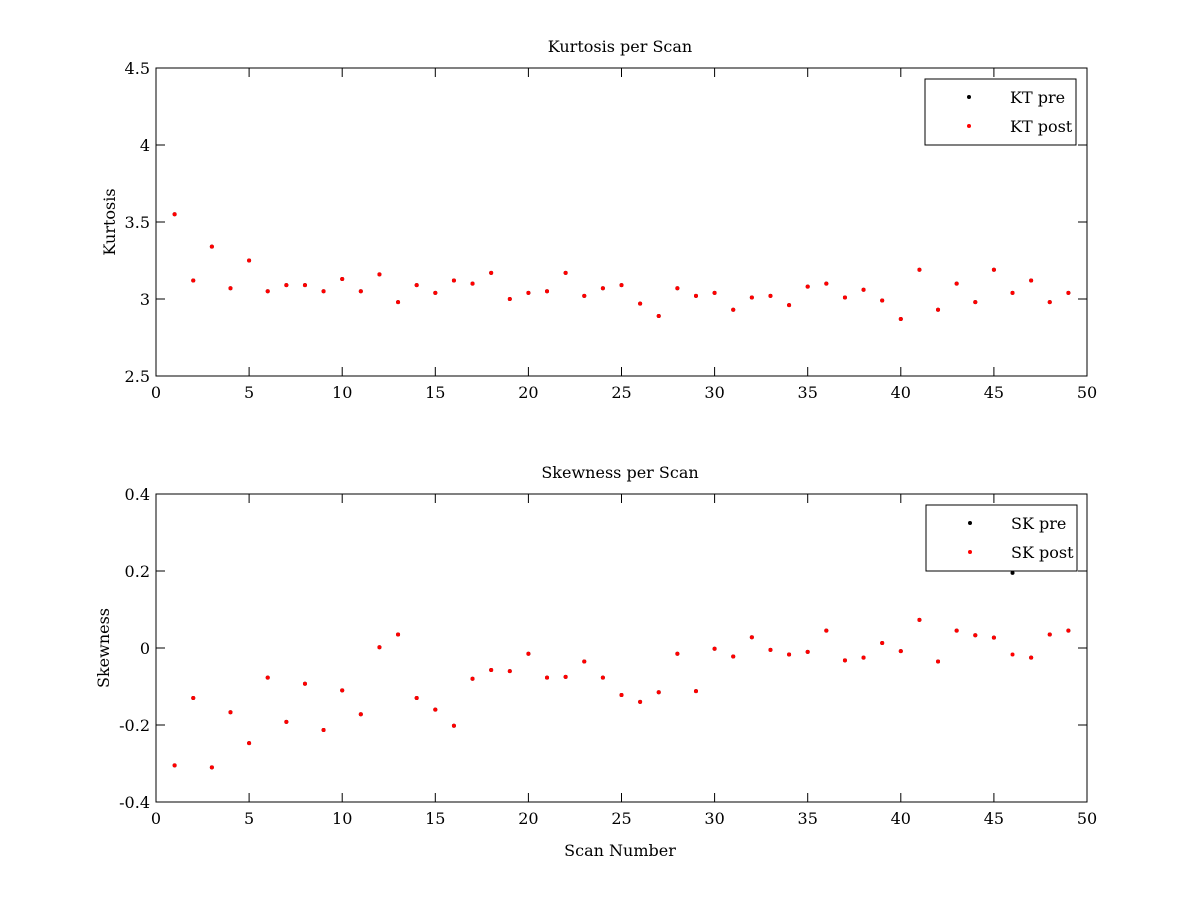 Image resolution: width=1200 pixels, height=900 pixels. I want to click on kurtosis-legend-box, so click(1000, 112).